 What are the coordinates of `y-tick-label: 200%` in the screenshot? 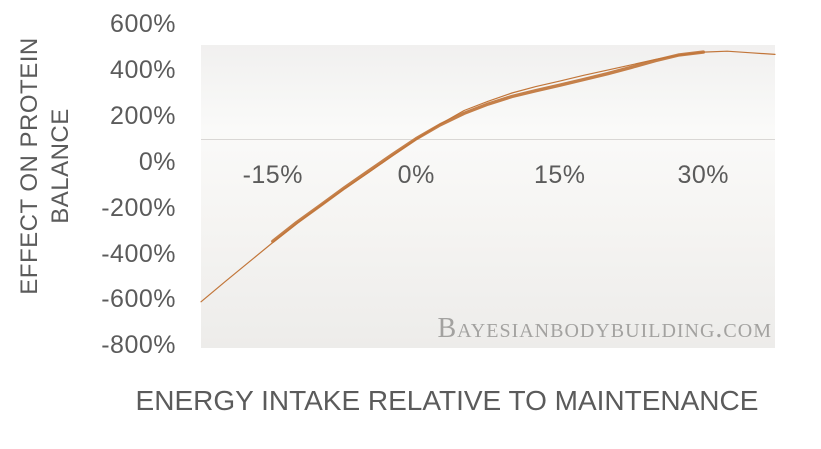 It's located at (143, 115).